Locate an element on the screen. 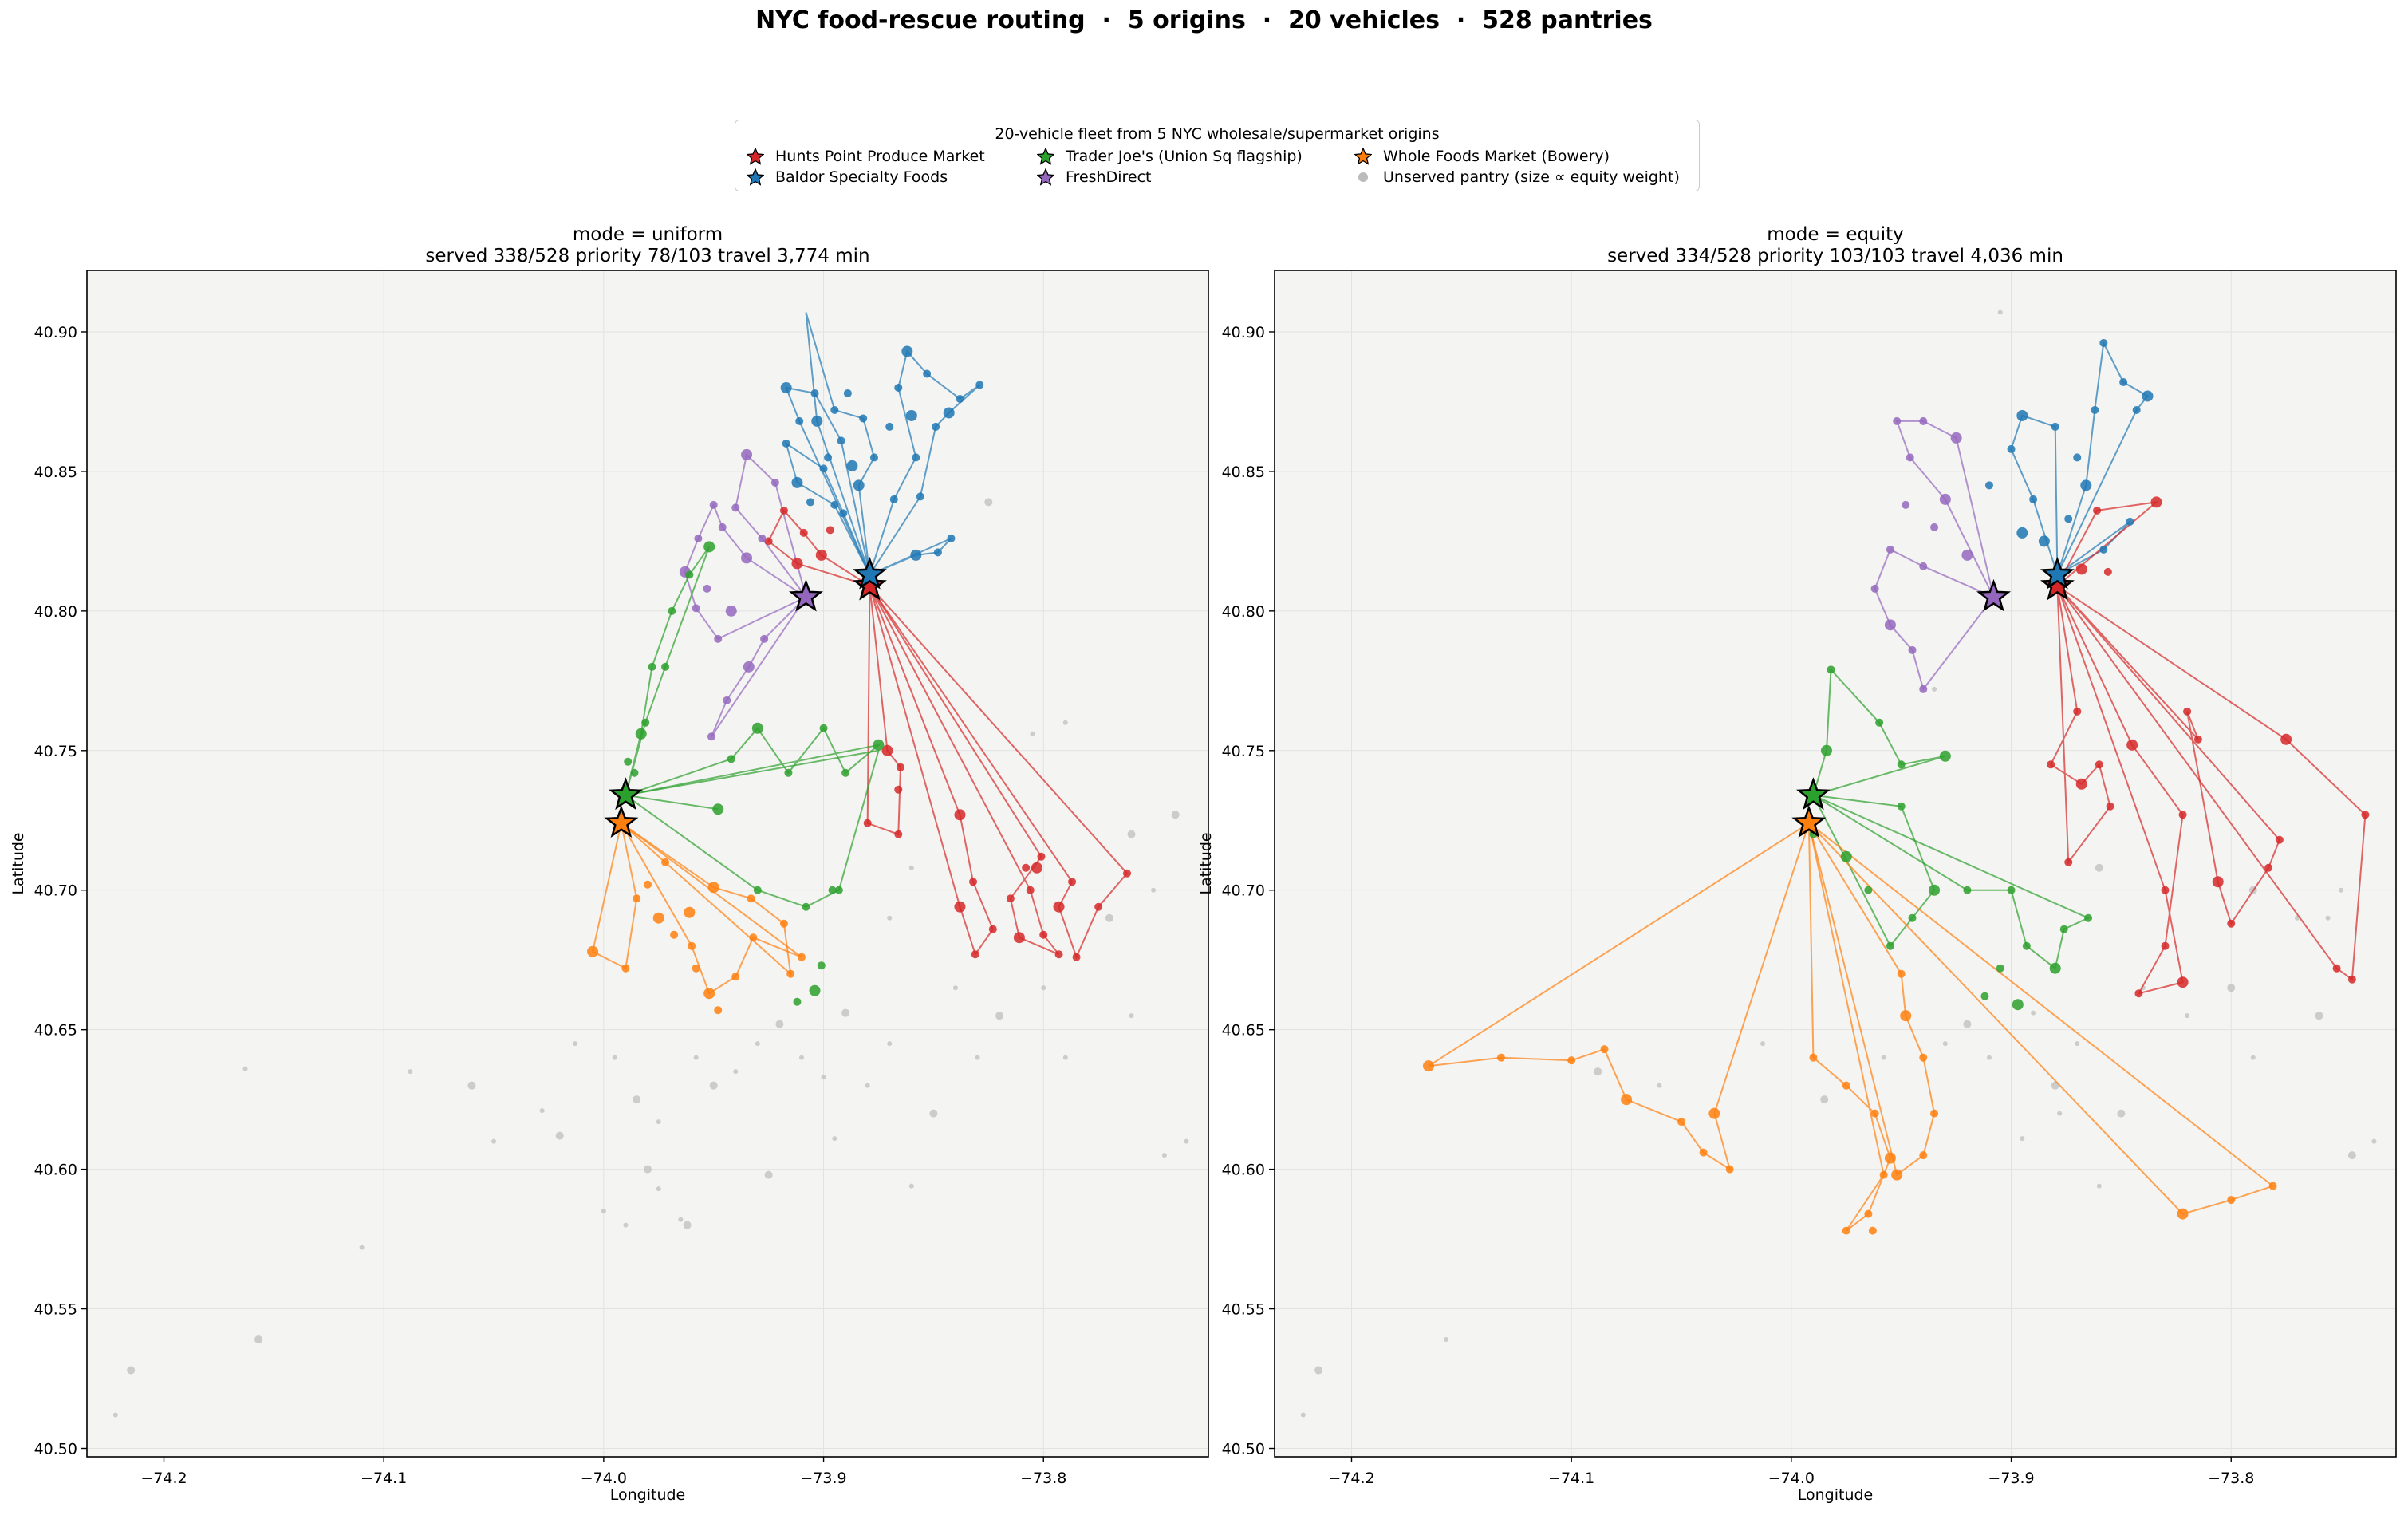  y-tick-label: 40.50 is located at coordinates (55, 1449).